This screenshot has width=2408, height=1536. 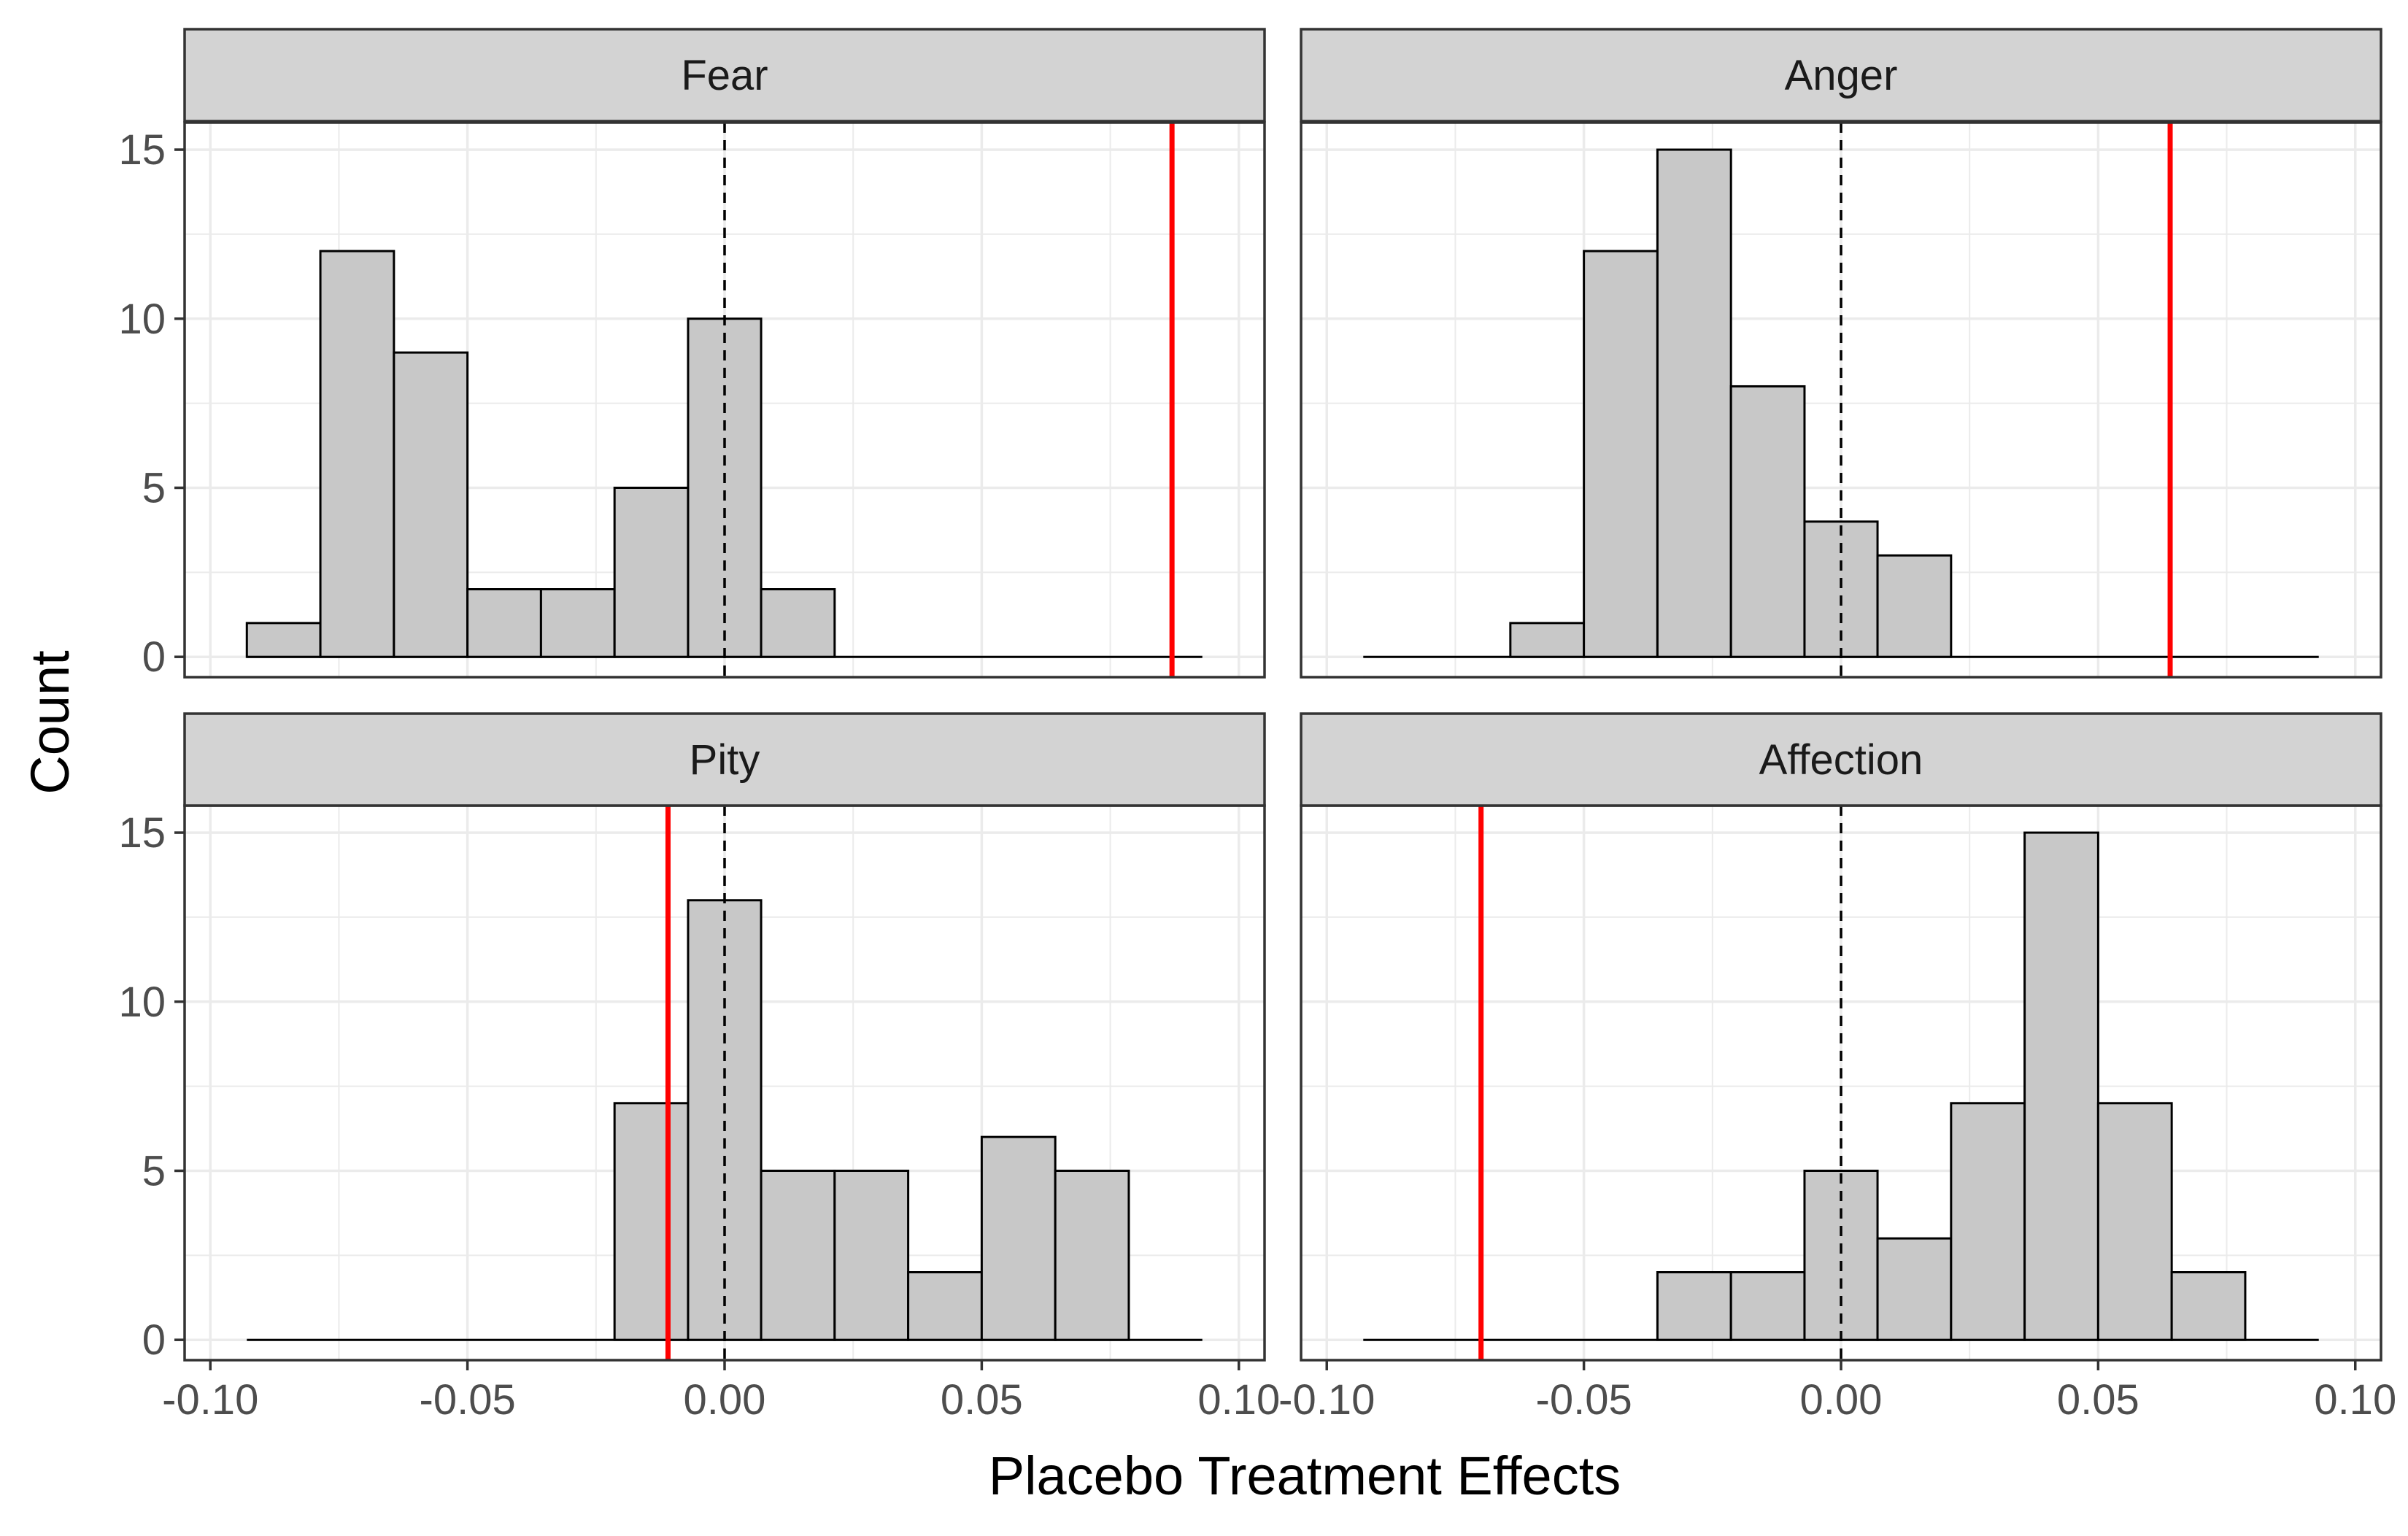 I want to click on y-axis-title: Count, so click(x=50, y=722).